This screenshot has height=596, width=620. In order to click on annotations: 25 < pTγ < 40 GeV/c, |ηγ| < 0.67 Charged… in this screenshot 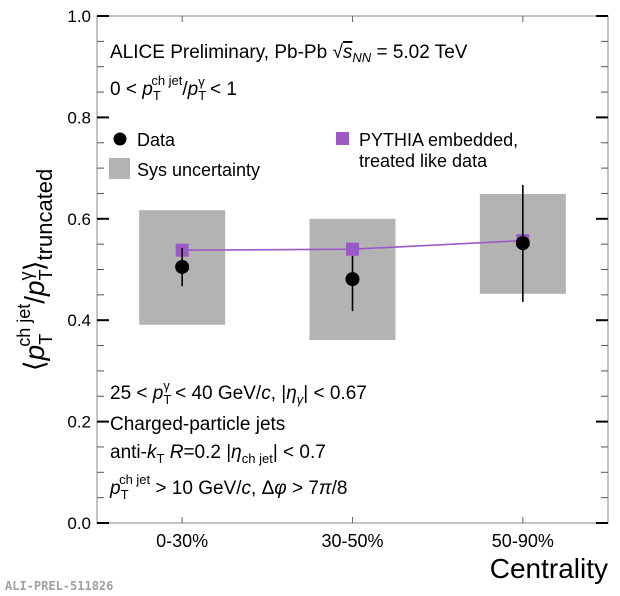, I will do `click(238, 440)`.